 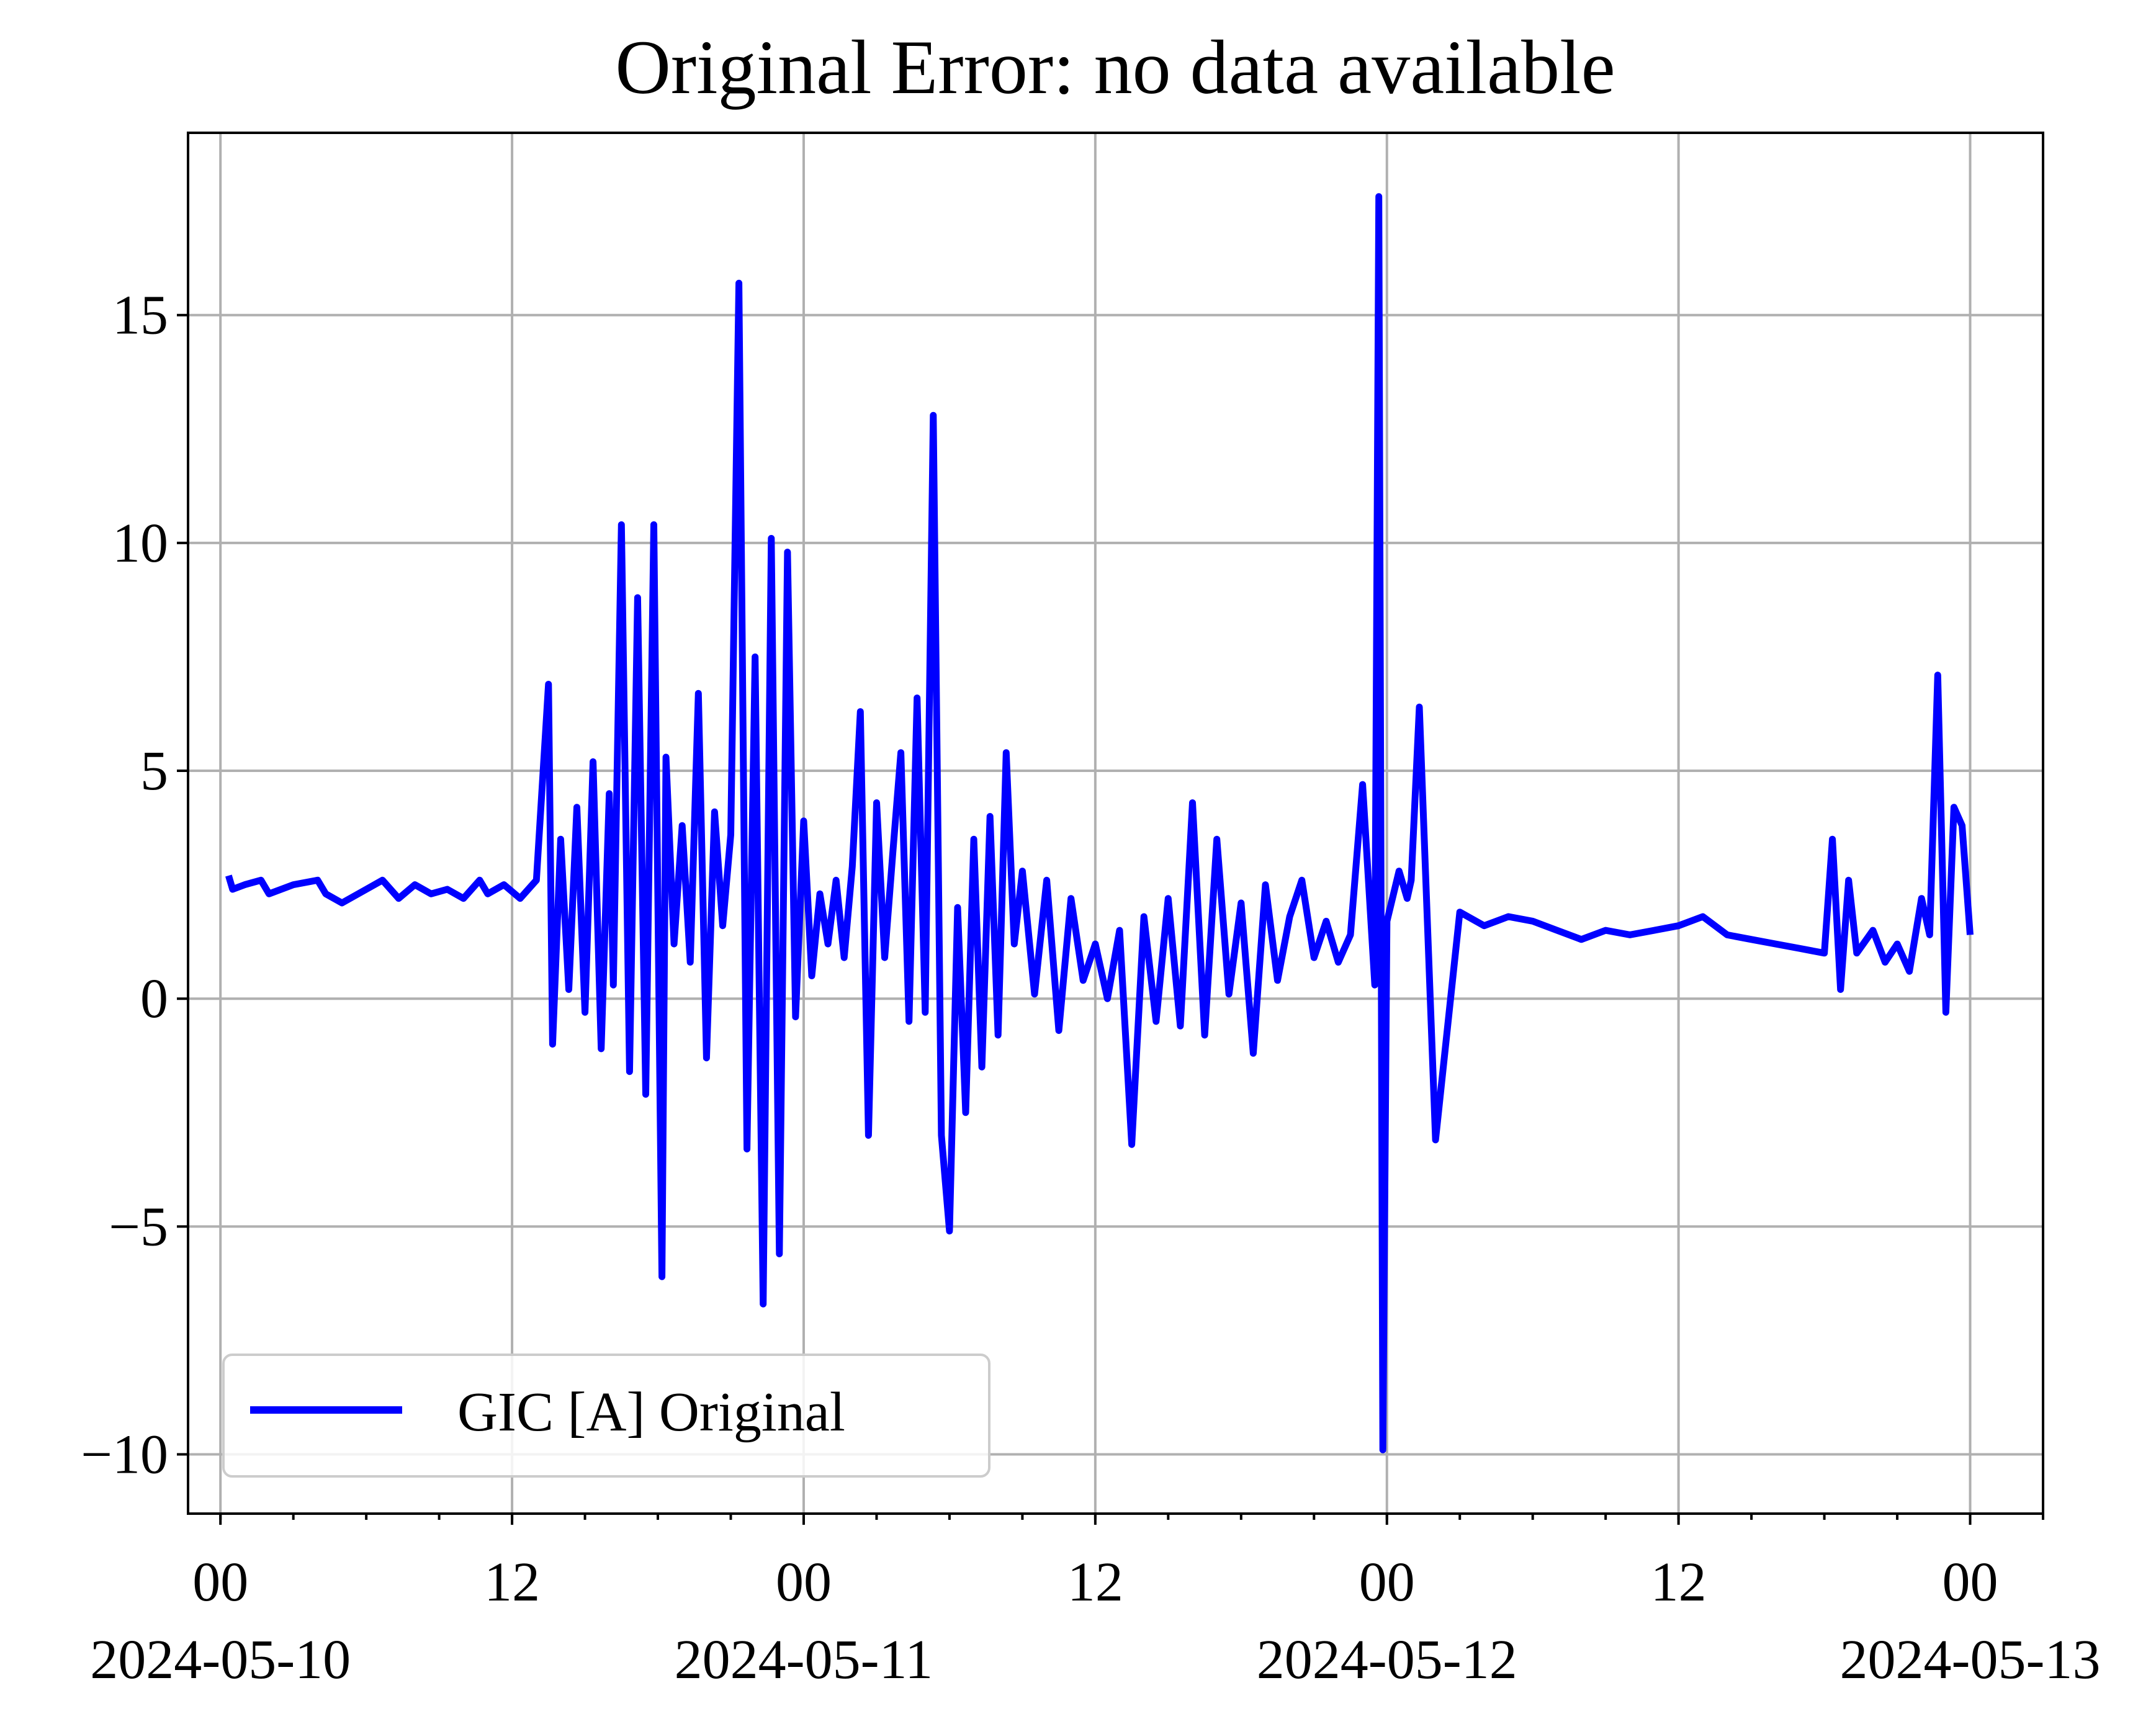 What do you see at coordinates (154, 771) in the screenshot?
I see `y-tick-label: 5` at bounding box center [154, 771].